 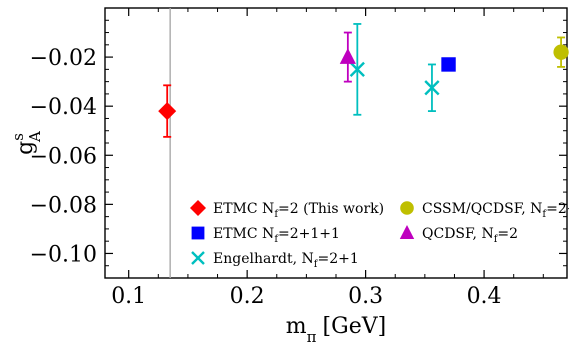 I want to click on y-tick-label: −0.04, so click(x=63, y=107).